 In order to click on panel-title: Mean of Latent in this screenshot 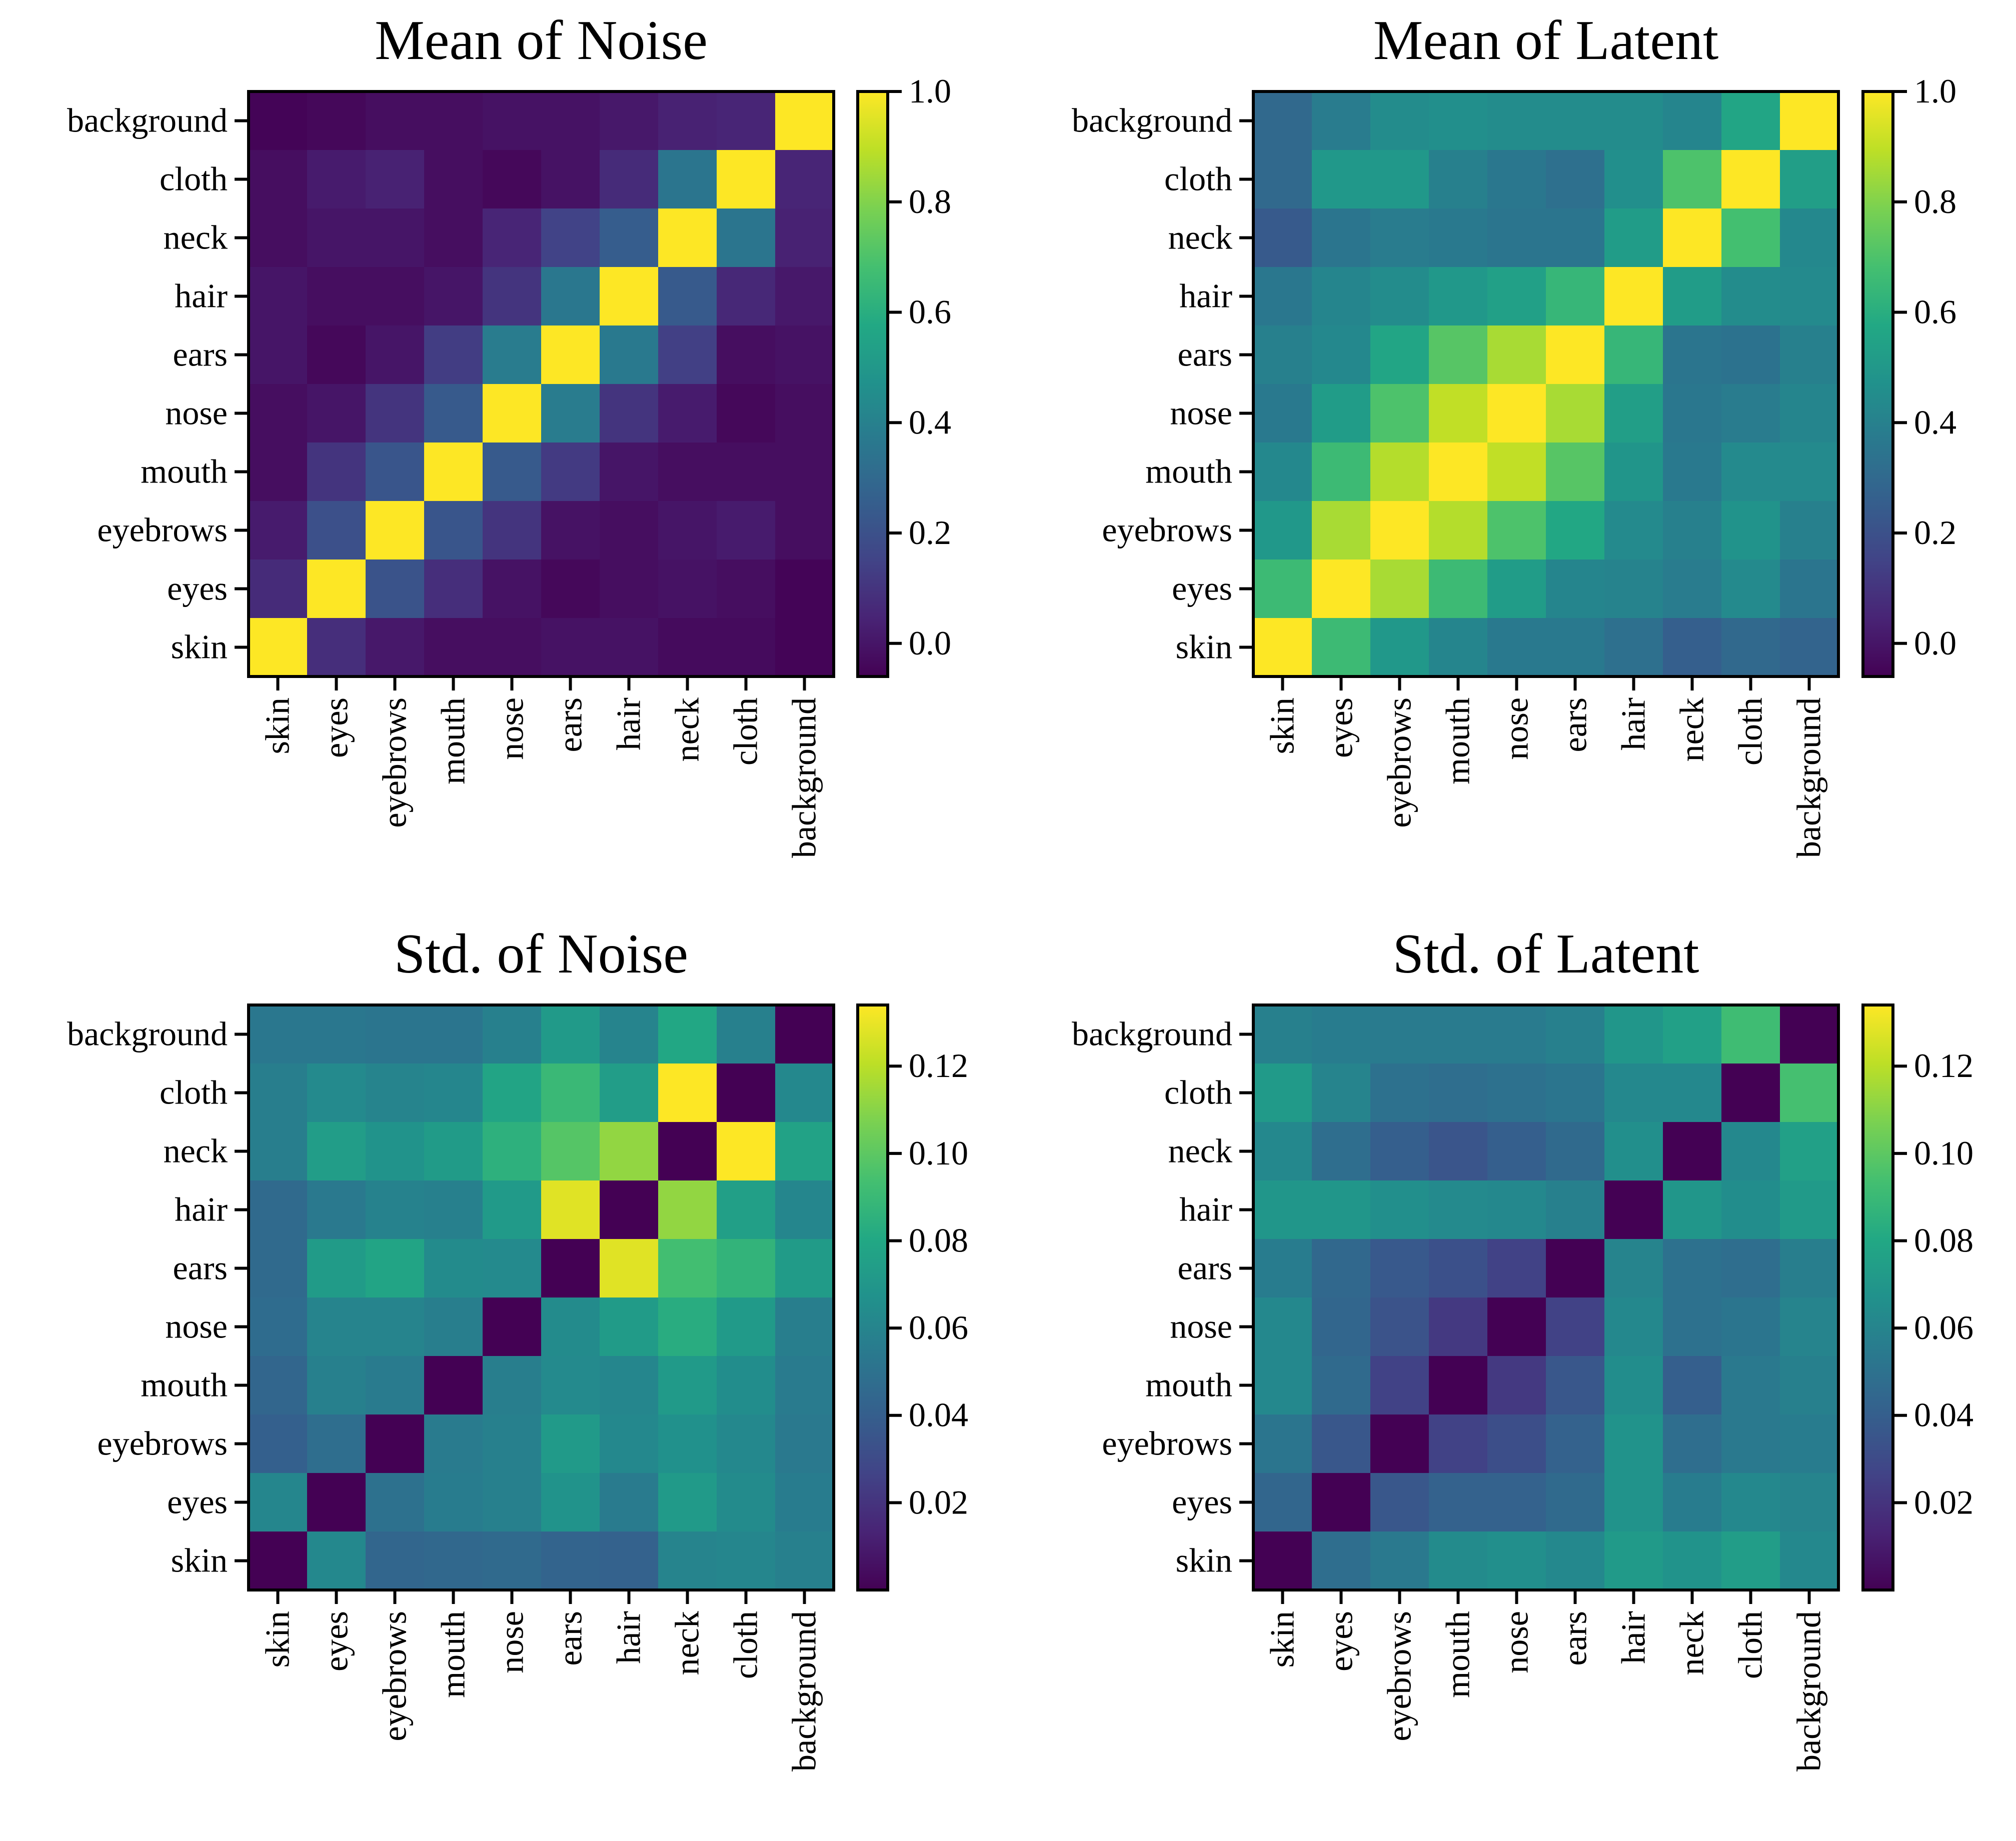, I will do `click(1545, 41)`.